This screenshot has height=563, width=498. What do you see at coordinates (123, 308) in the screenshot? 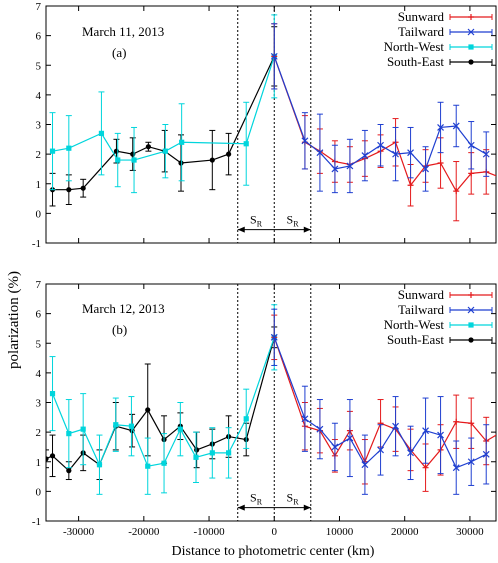
I see `panel-title: March 12, 2013` at bounding box center [123, 308].